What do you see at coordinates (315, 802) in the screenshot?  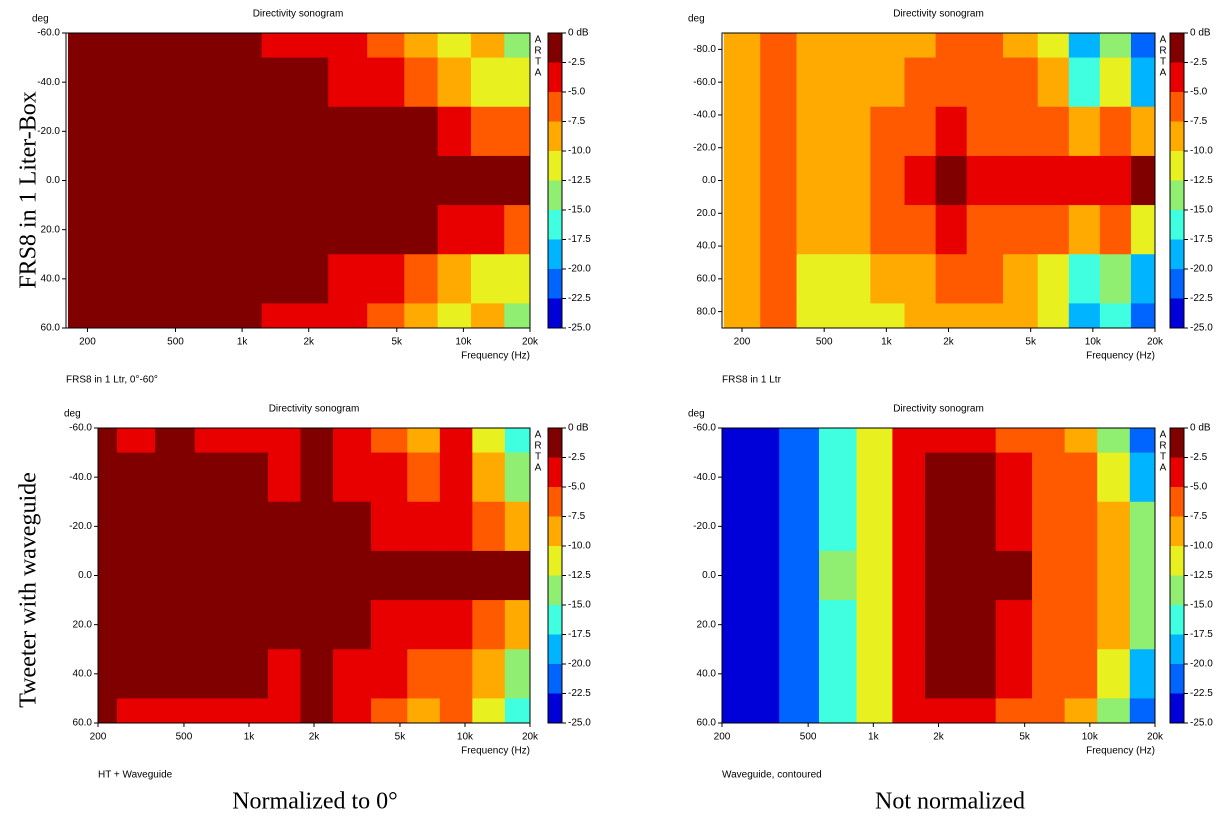 I see `column-label: Normalized to 0°` at bounding box center [315, 802].